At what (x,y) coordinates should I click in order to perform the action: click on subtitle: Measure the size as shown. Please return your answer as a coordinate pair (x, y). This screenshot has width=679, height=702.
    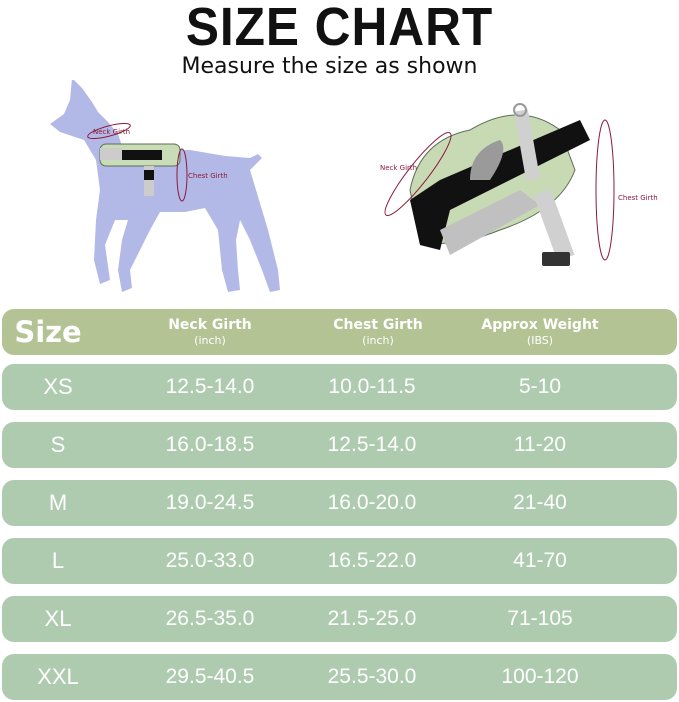
    Looking at the image, I should click on (329, 66).